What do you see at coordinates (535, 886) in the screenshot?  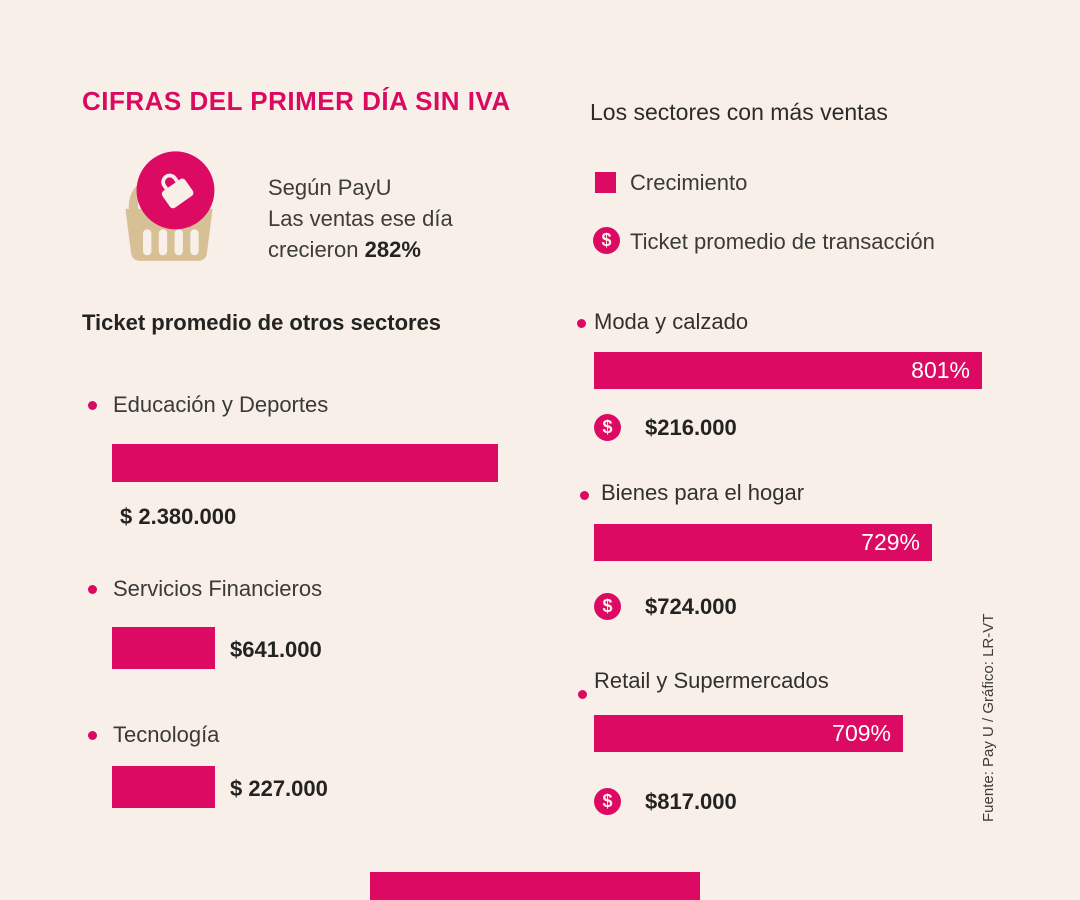 I see `bottom-accent-bar` at bounding box center [535, 886].